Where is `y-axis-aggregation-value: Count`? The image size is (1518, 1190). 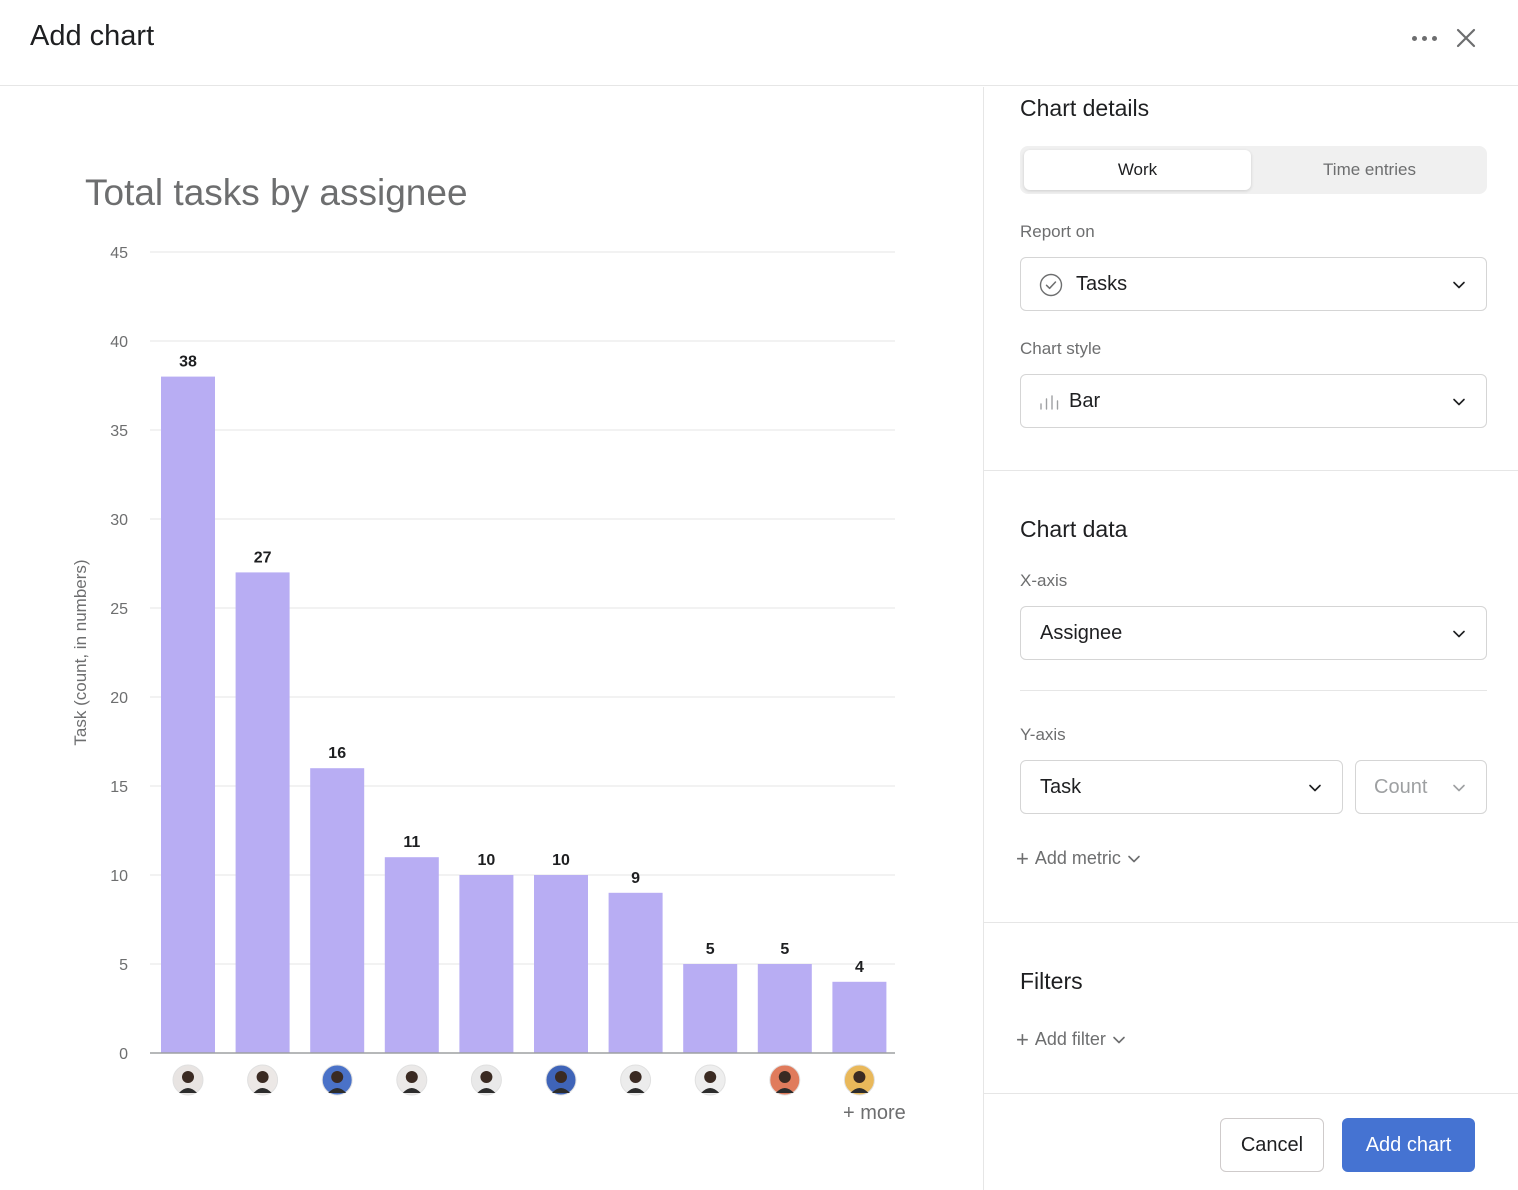
y-axis-aggregation-value: Count is located at coordinates (1401, 787).